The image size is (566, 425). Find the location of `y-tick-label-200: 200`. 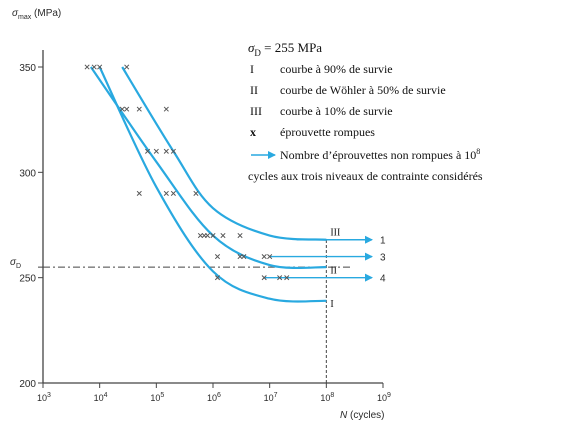

y-tick-label-200: 200 is located at coordinates (27, 384).